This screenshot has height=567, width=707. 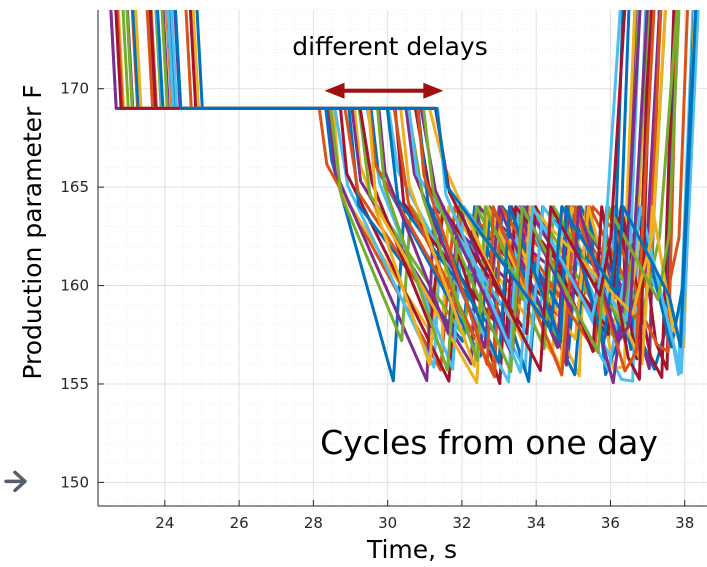 What do you see at coordinates (384, 90) in the screenshot?
I see `delay-arrow` at bounding box center [384, 90].